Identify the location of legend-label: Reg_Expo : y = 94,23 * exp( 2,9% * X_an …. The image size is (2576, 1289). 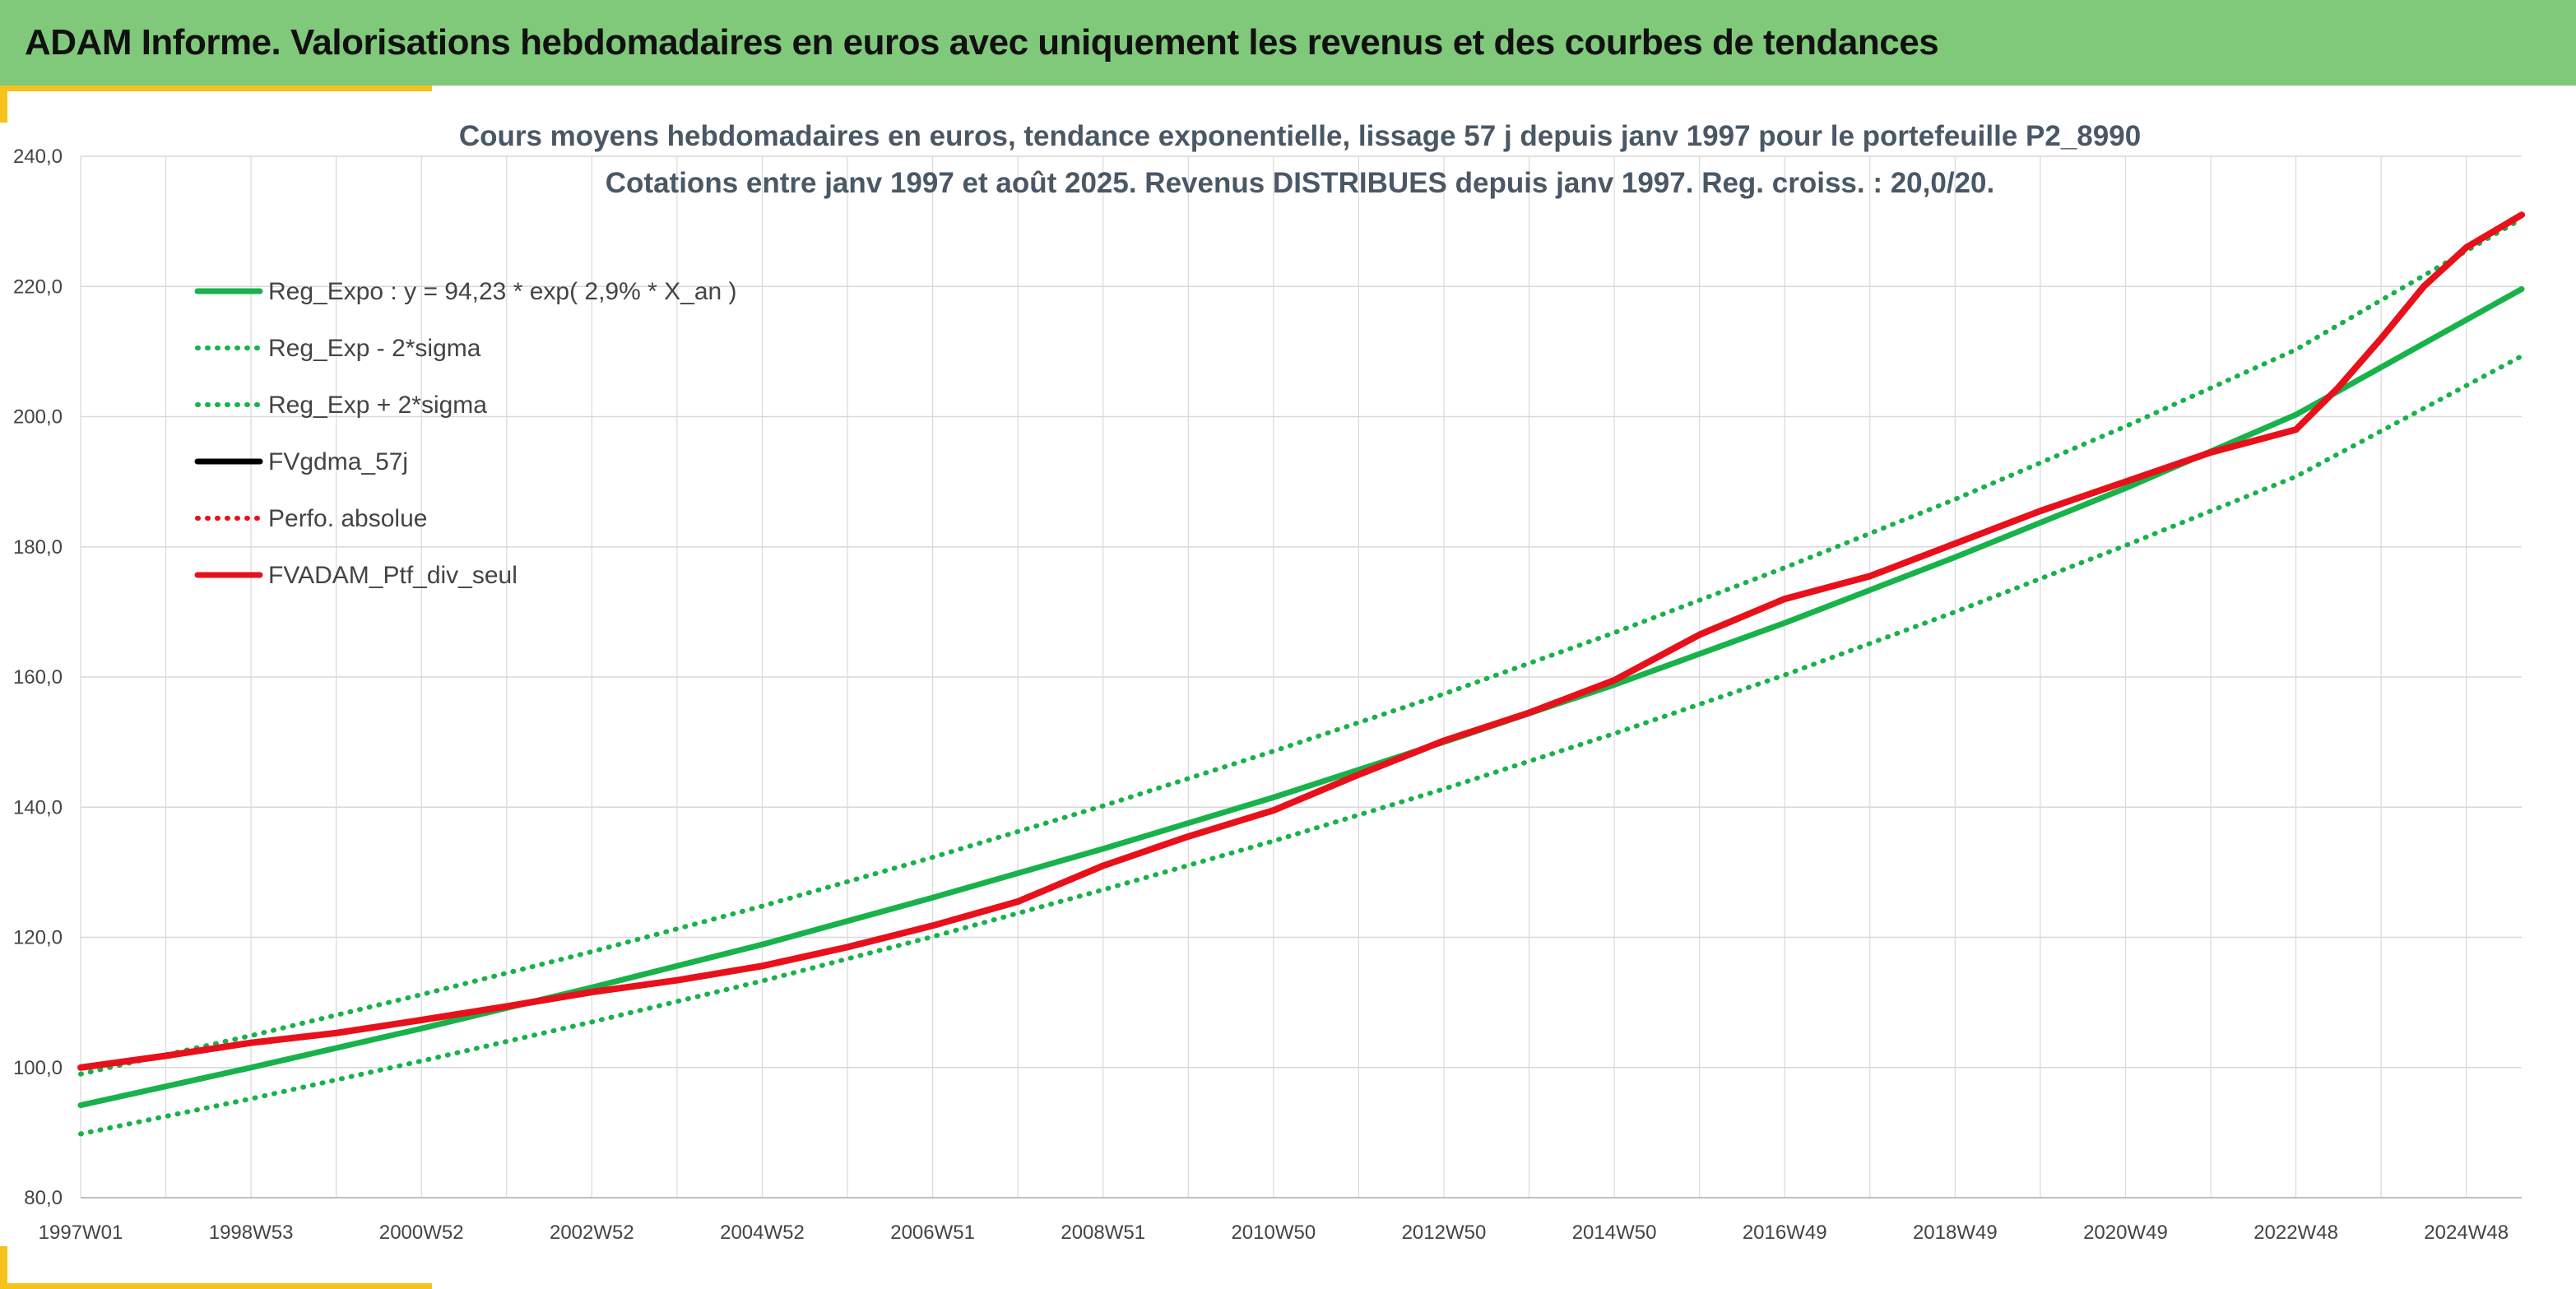
(502, 291).